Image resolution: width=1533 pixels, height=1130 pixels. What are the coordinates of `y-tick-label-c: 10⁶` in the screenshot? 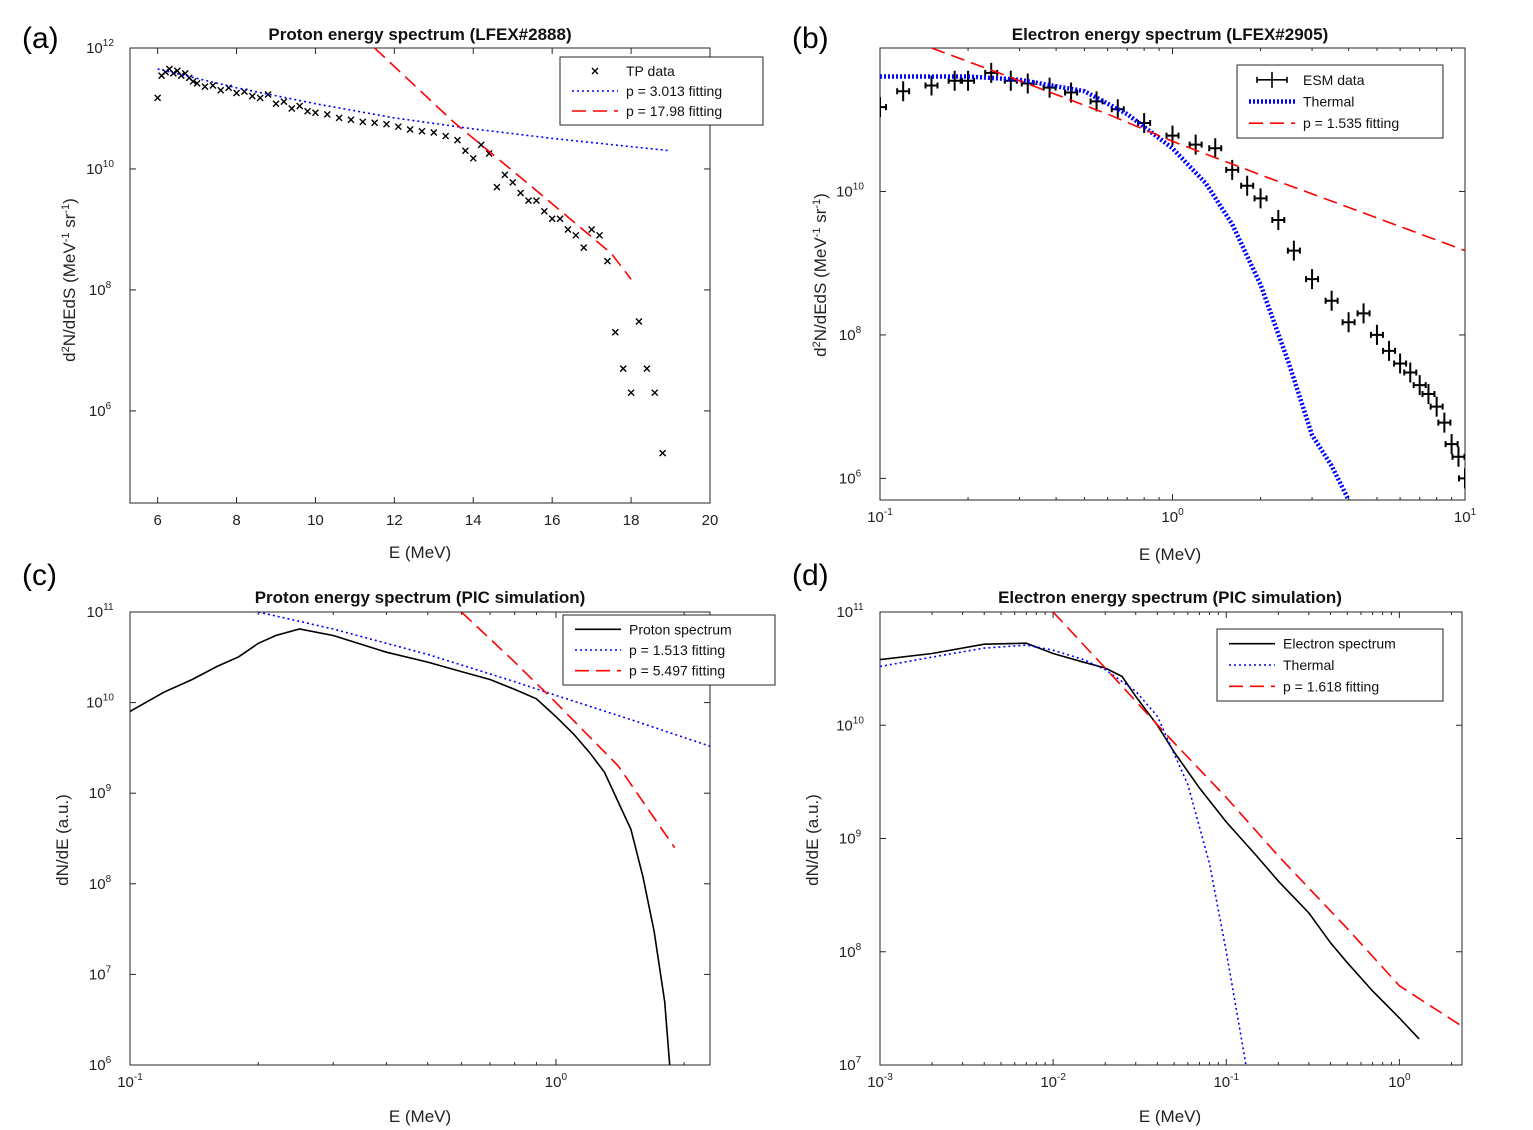 It's located at (100, 1064).